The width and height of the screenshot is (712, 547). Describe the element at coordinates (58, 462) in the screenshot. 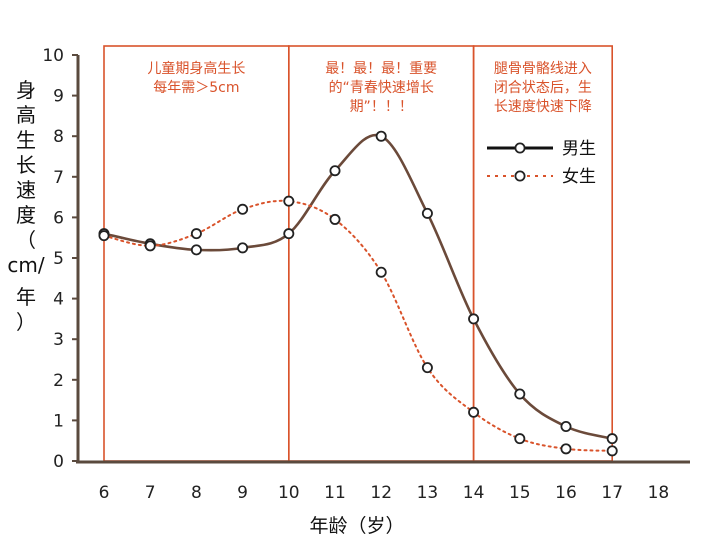

I see `y-tick-label: 0` at that location.